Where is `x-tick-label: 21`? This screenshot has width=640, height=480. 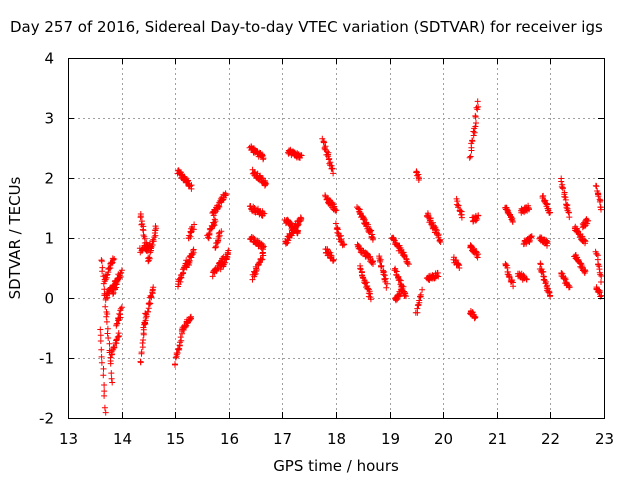 x-tick-label: 21 is located at coordinates (497, 439).